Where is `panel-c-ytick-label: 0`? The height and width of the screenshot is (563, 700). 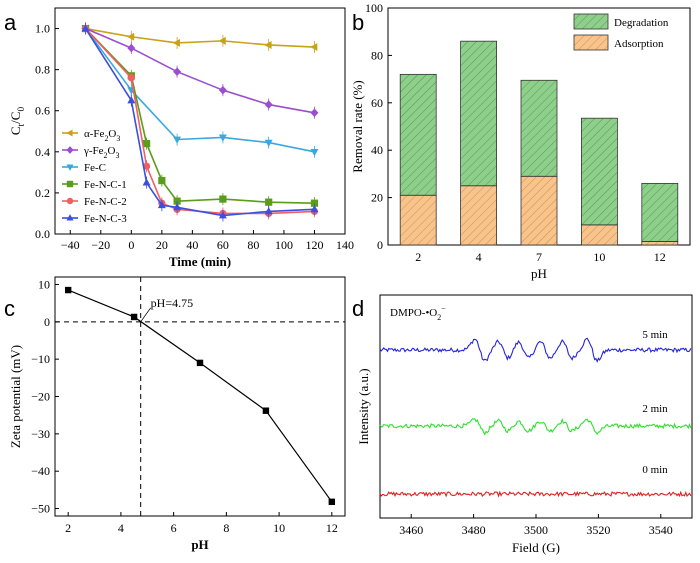
panel-c-ytick-label: 0 is located at coordinates (47, 322).